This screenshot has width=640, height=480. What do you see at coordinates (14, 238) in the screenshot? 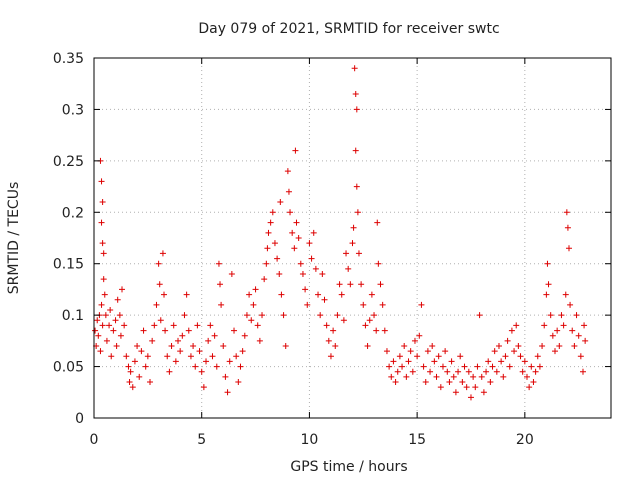
I see `y-axis-label: SRMTID / TECUs` at bounding box center [14, 238].